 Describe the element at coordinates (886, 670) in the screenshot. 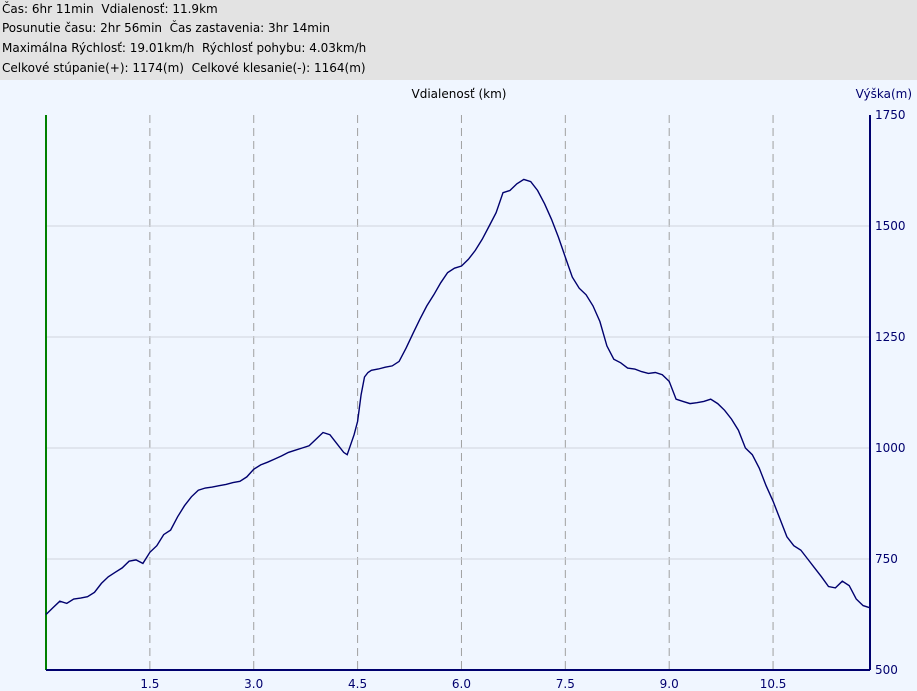

I see `y-tick-label: 500` at that location.